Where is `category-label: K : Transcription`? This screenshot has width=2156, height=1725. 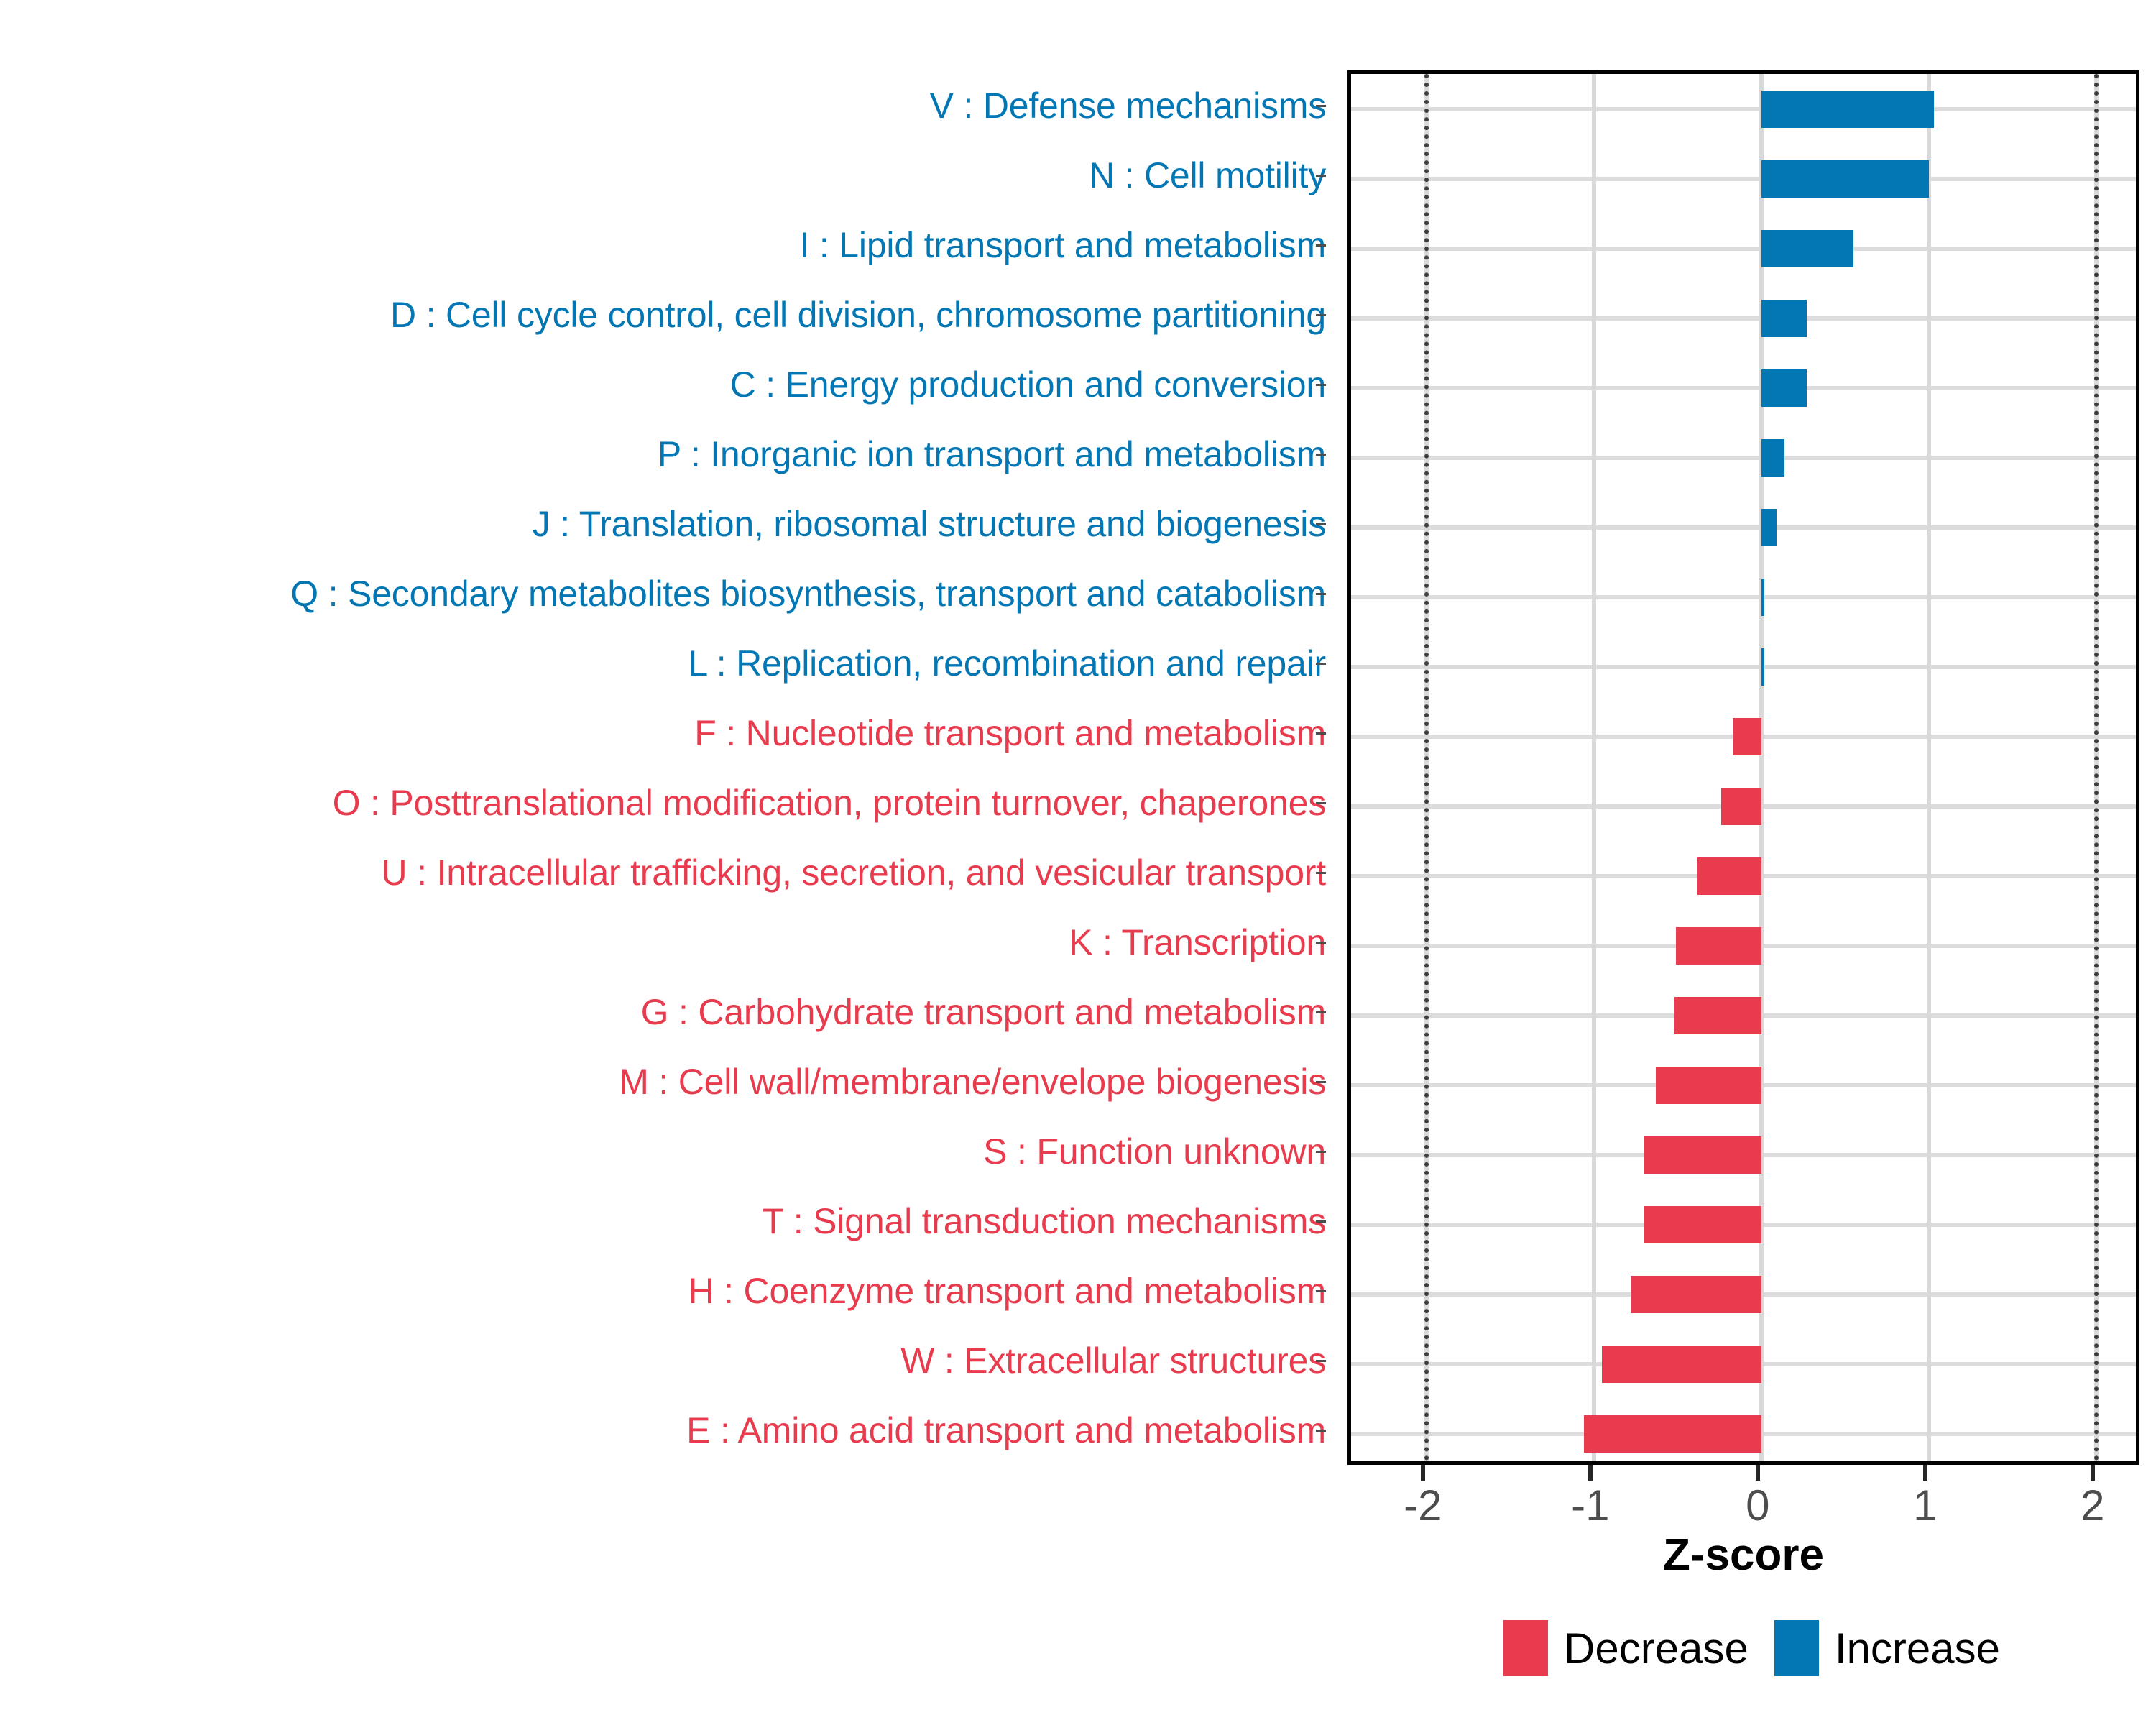 category-label: K : Transcription is located at coordinates (1197, 941).